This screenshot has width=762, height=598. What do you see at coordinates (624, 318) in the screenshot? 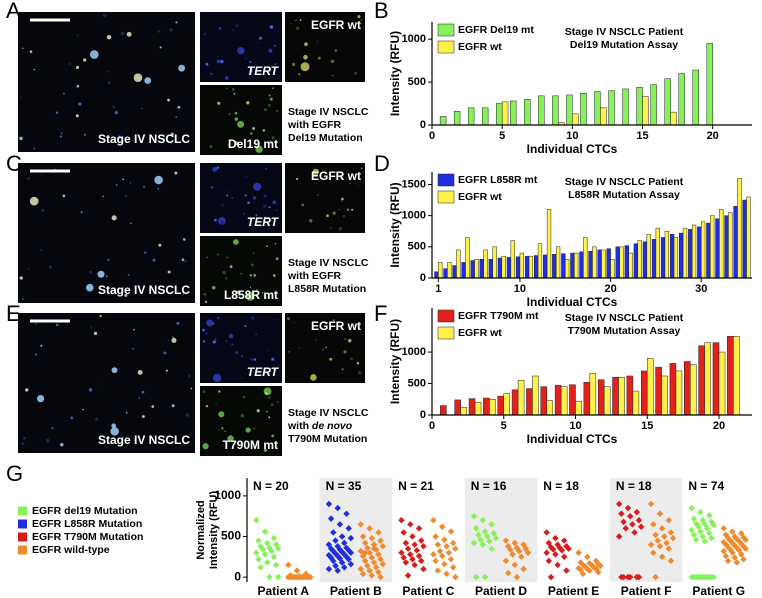
I see `chart-annotation: Stage IV NSCLC Patient` at bounding box center [624, 318].